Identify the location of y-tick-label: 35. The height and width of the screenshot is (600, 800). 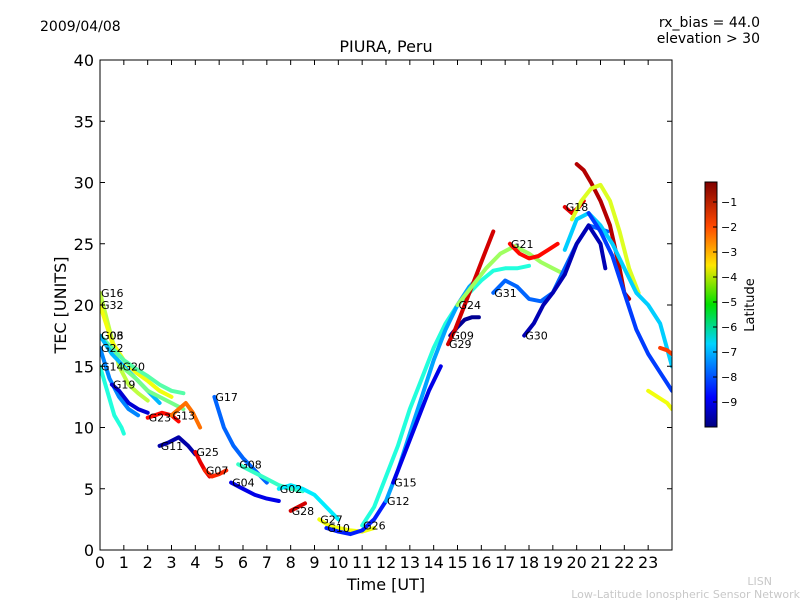
(84, 121).